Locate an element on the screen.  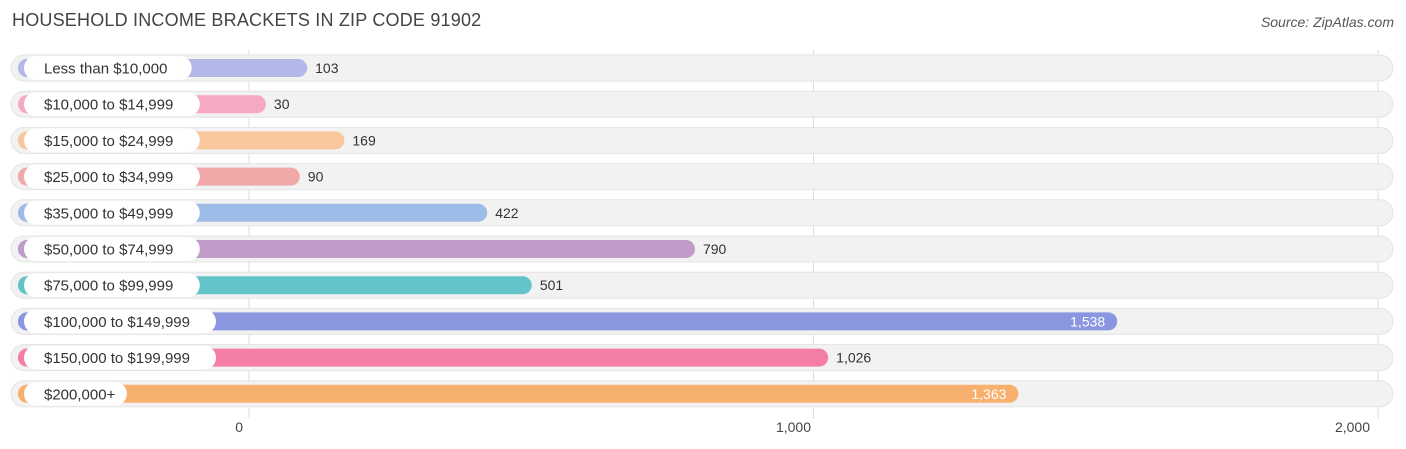
value-label-5: 790 is located at coordinates (715, 249).